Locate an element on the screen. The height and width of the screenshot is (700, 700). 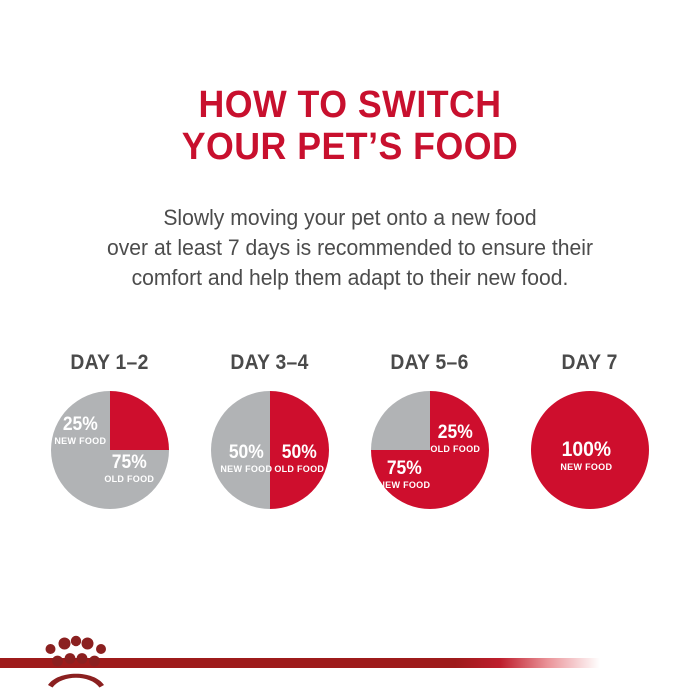
chart-day-label: DAY 5–6 is located at coordinates (430, 362).